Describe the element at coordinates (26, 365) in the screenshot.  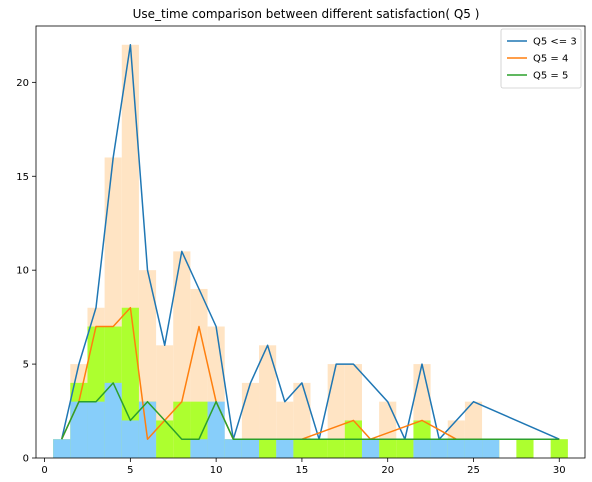
I see `y-tick-label: 5` at that location.